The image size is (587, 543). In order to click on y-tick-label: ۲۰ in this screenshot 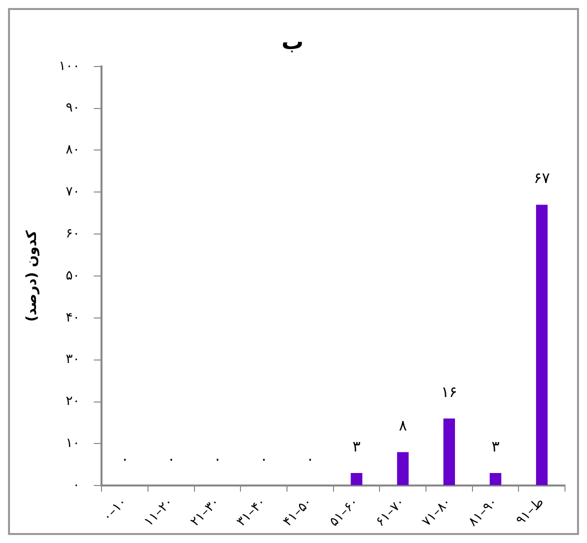, I will do `click(73, 402)`.